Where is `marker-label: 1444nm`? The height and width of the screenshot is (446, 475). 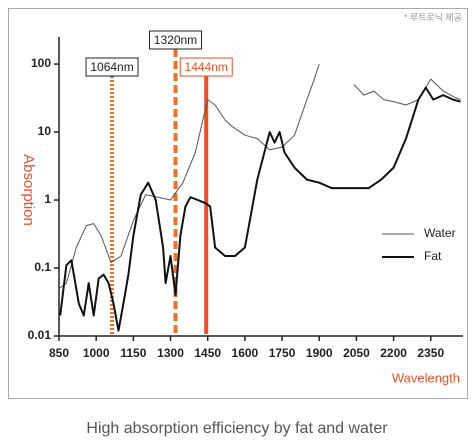 marker-label: 1444nm is located at coordinates (206, 67).